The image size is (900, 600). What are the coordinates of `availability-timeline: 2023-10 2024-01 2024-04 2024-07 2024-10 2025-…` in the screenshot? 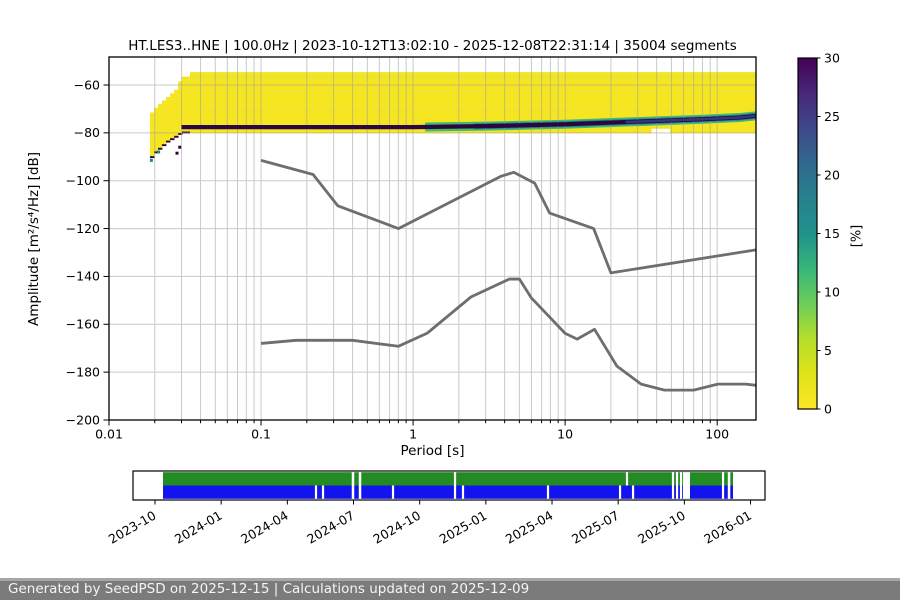 It's located at (436, 508).